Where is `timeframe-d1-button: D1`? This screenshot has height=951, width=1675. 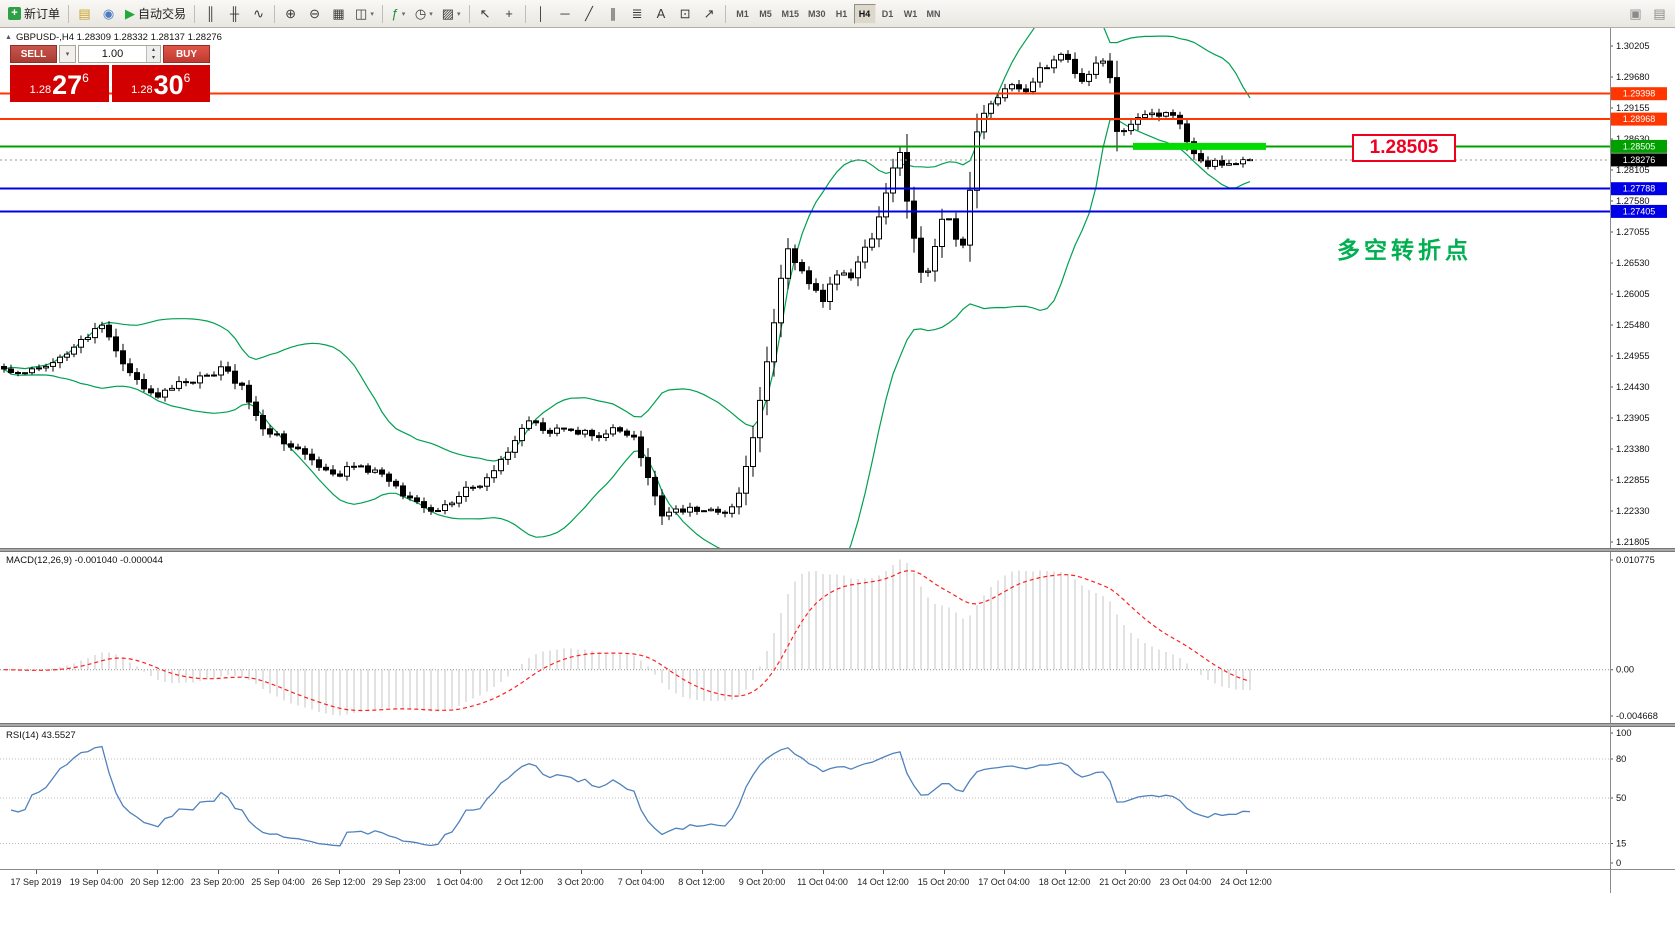 timeframe-d1-button: D1 is located at coordinates (888, 14).